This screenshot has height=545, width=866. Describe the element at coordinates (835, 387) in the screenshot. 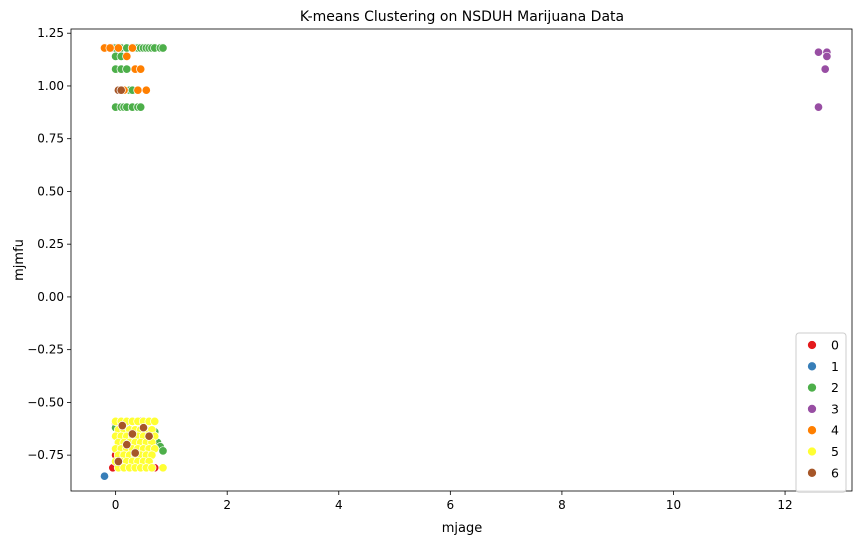

I see `legend-label-2: 2` at that location.